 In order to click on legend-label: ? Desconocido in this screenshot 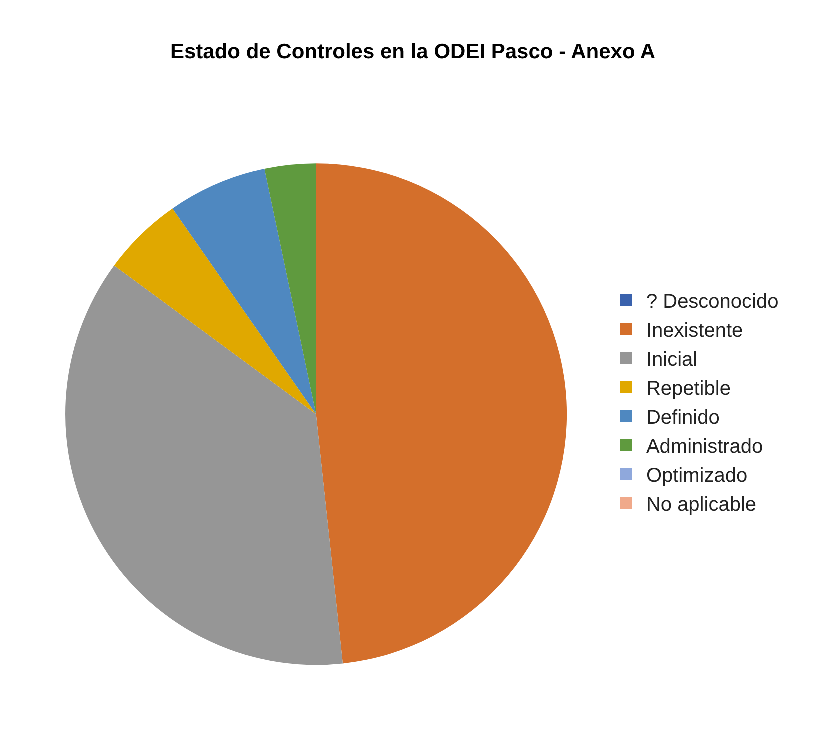, I will do `click(712, 301)`.